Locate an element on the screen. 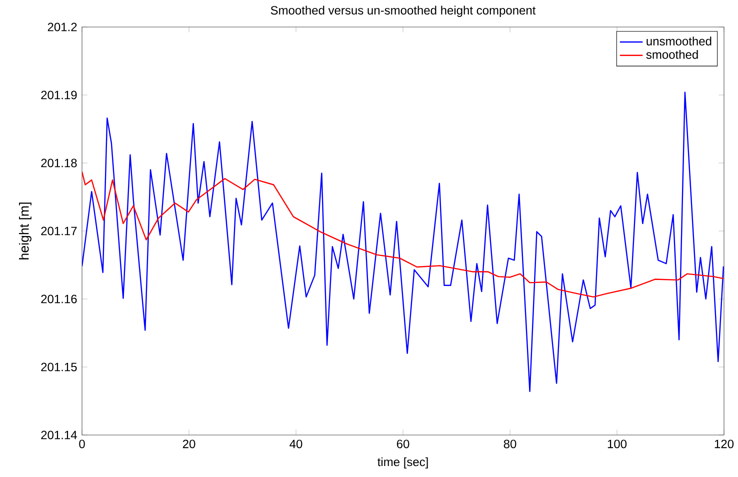  legend-label: smoothed is located at coordinates (672, 54).